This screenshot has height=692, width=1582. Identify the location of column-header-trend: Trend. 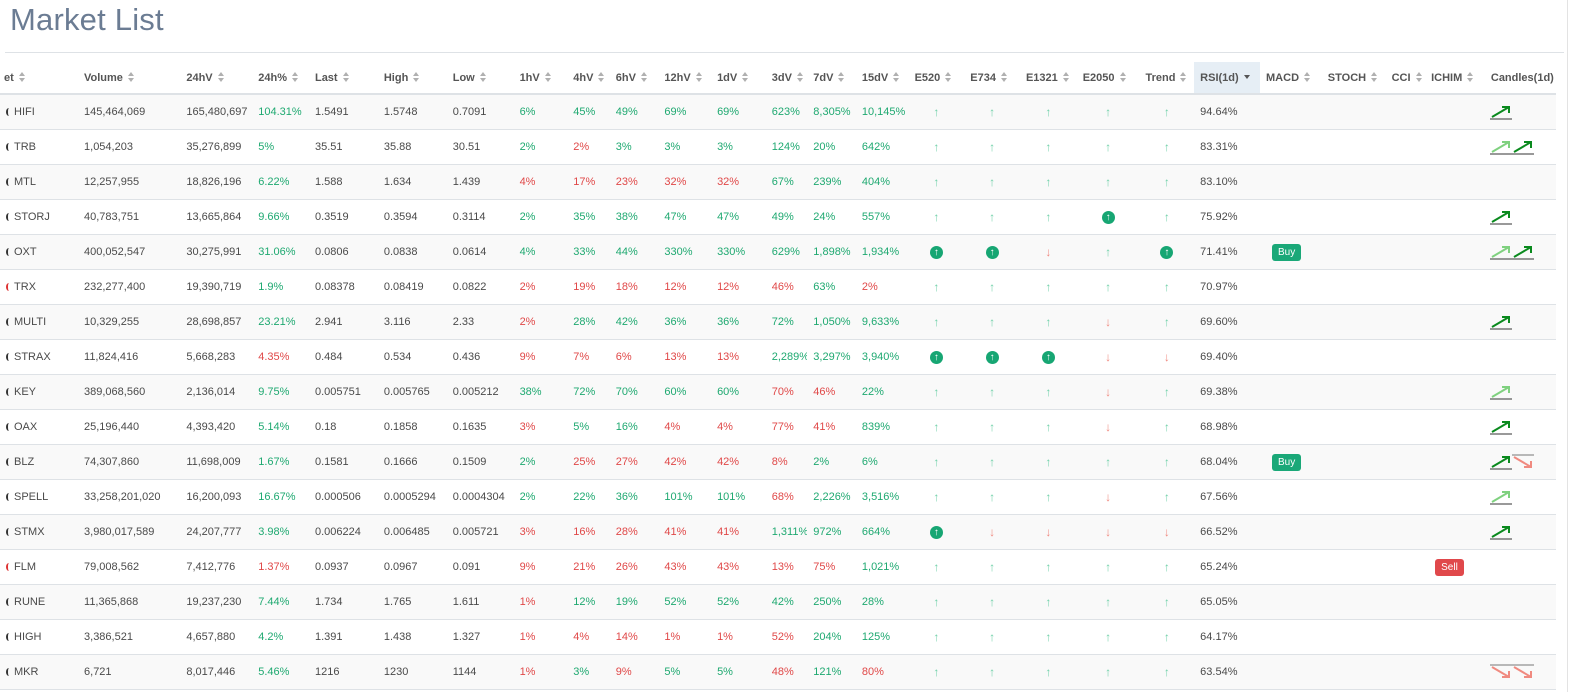
(1167, 78).